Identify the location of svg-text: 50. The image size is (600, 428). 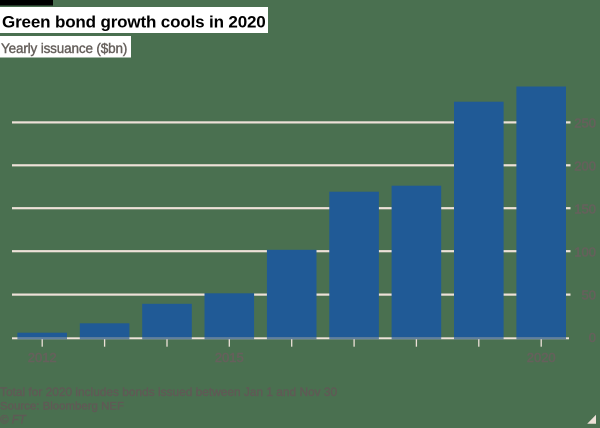
(589, 295).